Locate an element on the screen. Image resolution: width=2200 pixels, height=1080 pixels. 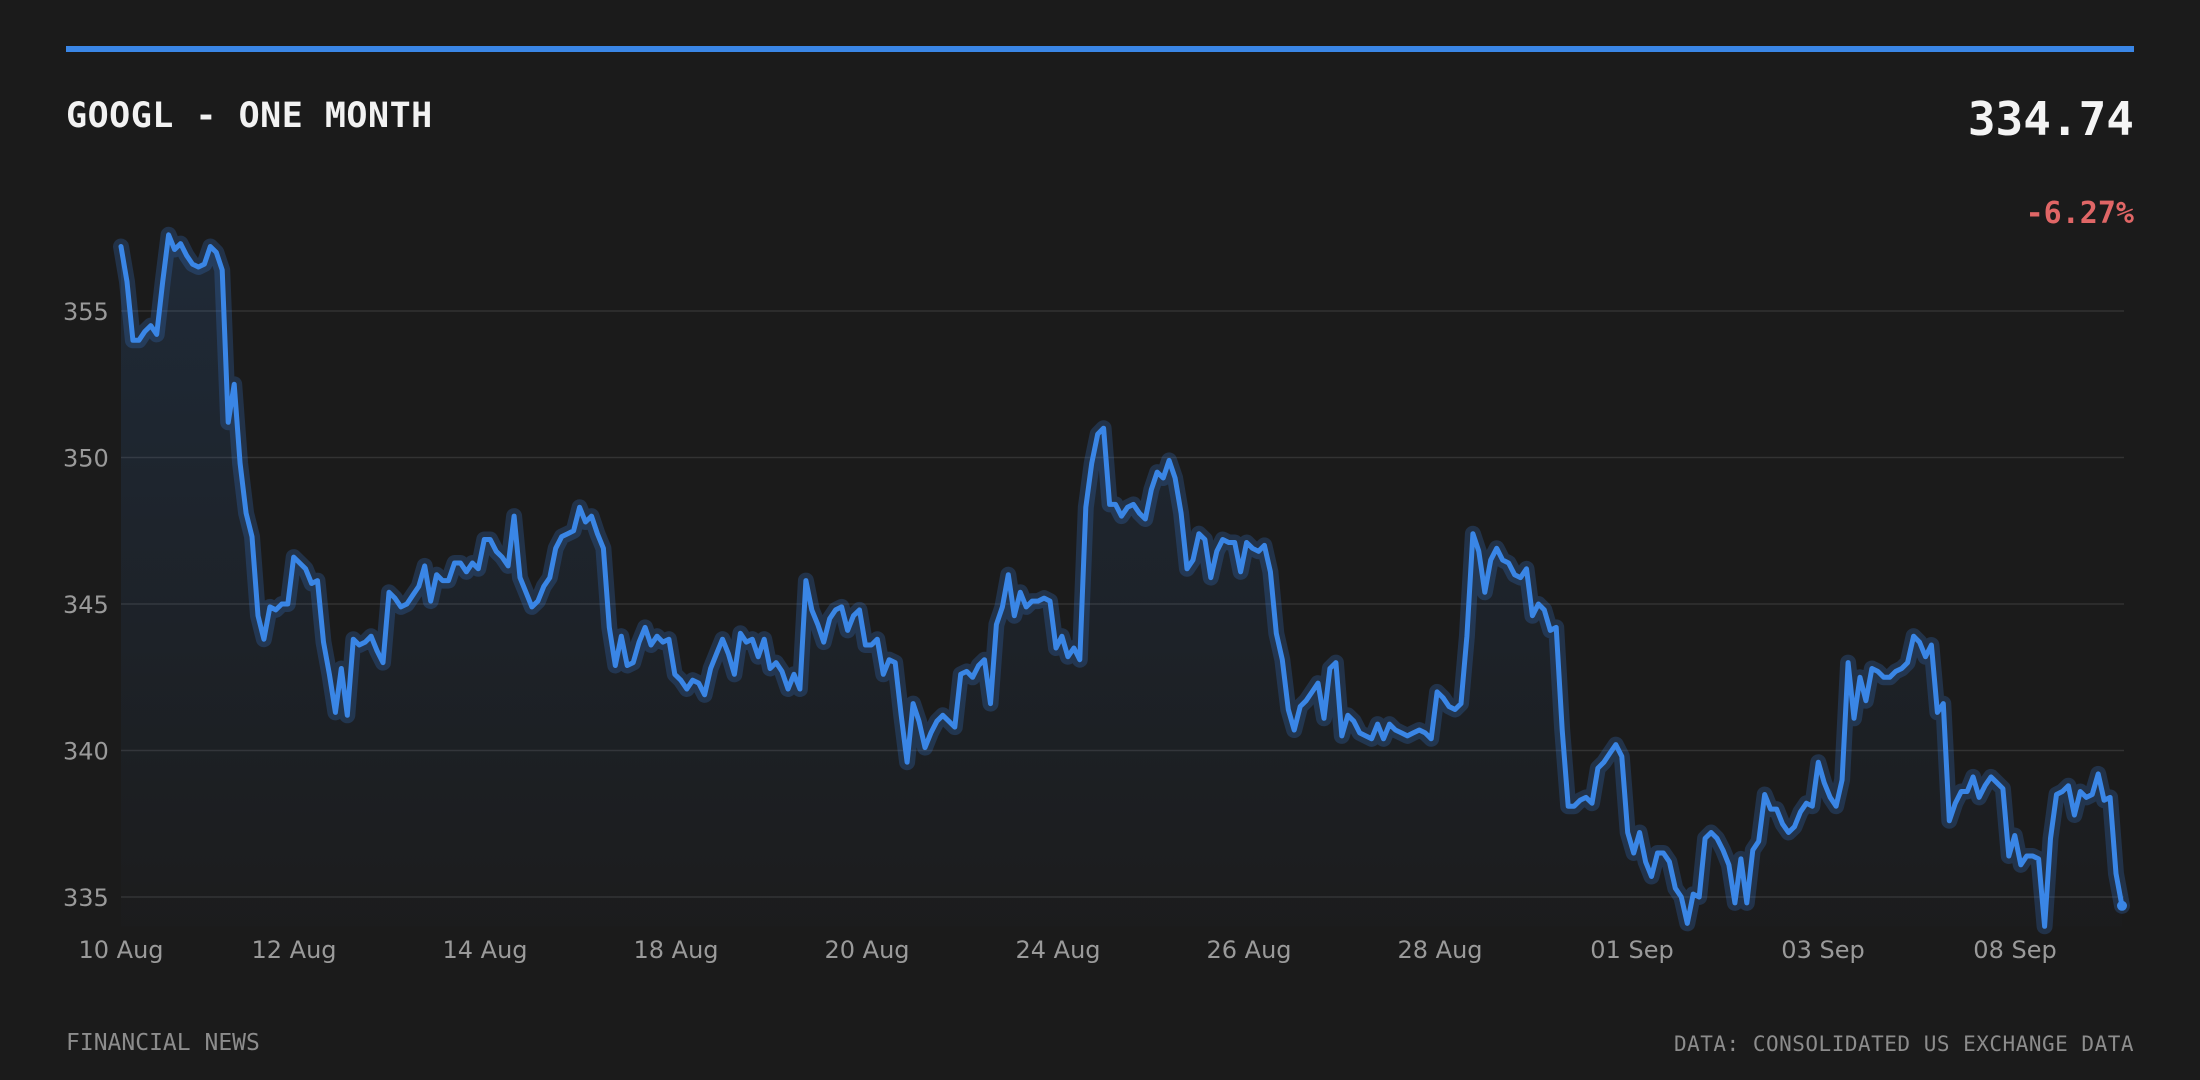
publisher-label: FINANCIAL NEWS is located at coordinates (163, 1043).